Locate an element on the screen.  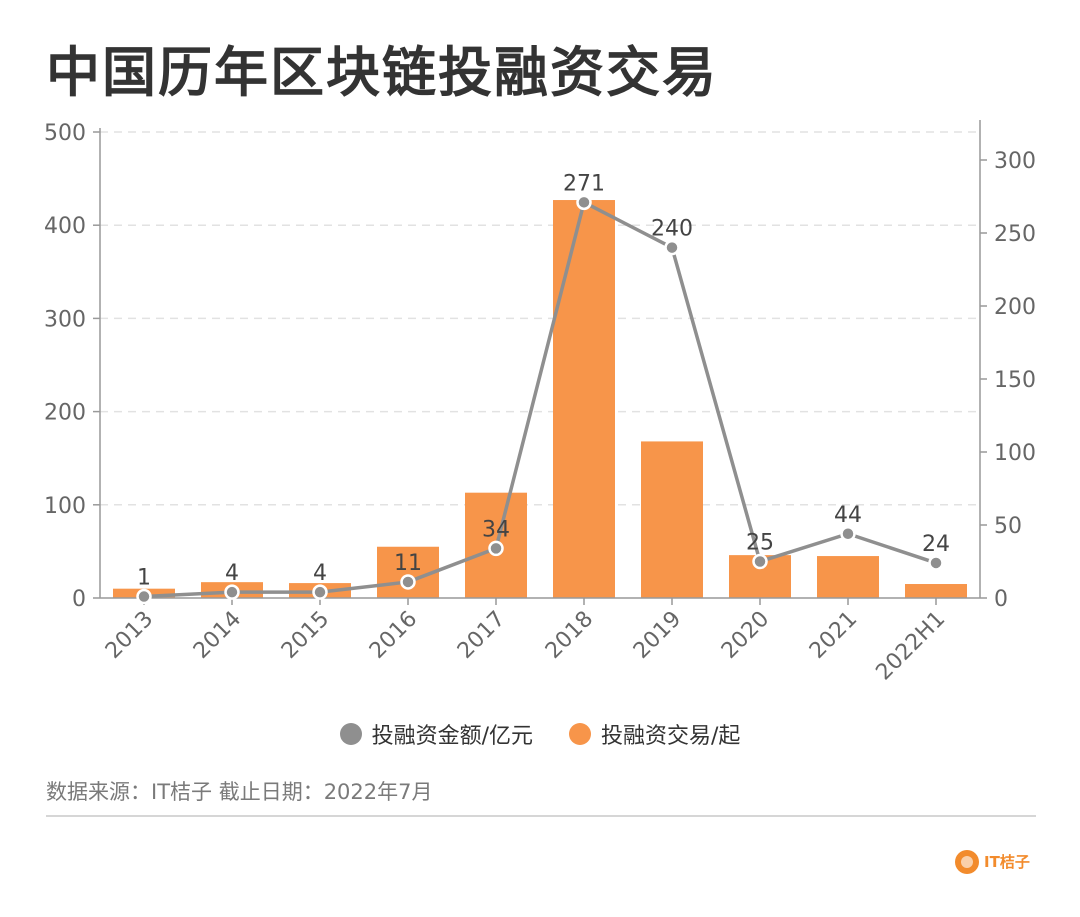
right-tick-label: 150 is located at coordinates (1015, 380).